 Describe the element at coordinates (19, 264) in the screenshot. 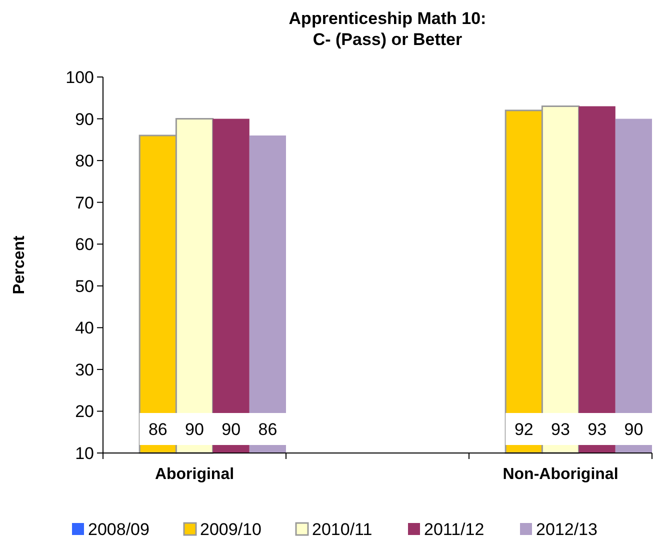

I see `y-axis-title: Percent` at that location.